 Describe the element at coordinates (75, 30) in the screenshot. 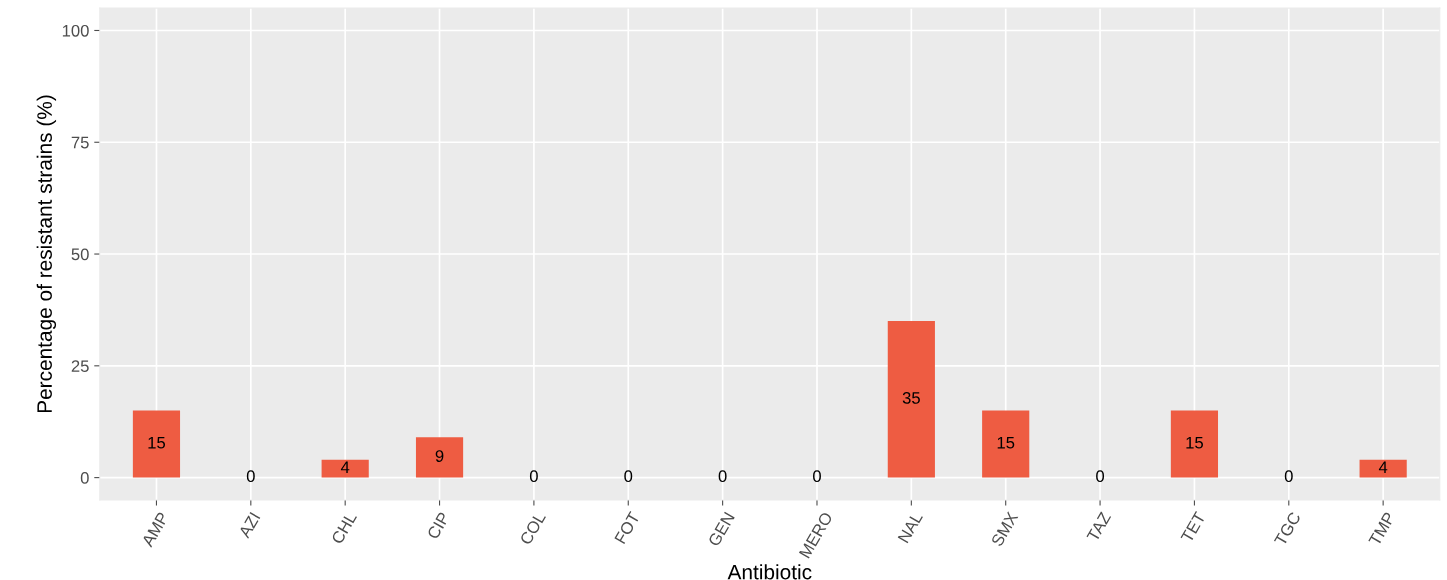

I see `y-tick-label: 100` at that location.